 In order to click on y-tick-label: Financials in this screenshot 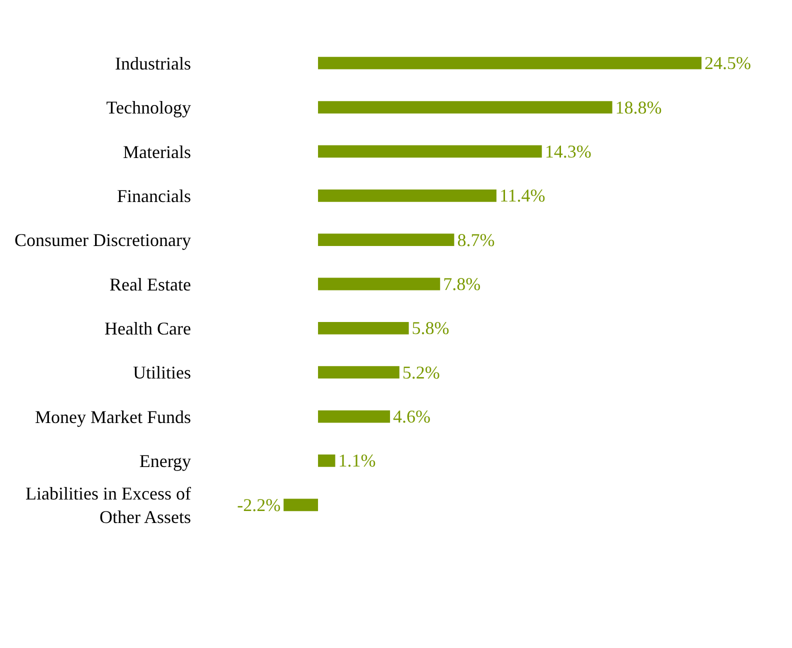, I will do `click(154, 196)`.